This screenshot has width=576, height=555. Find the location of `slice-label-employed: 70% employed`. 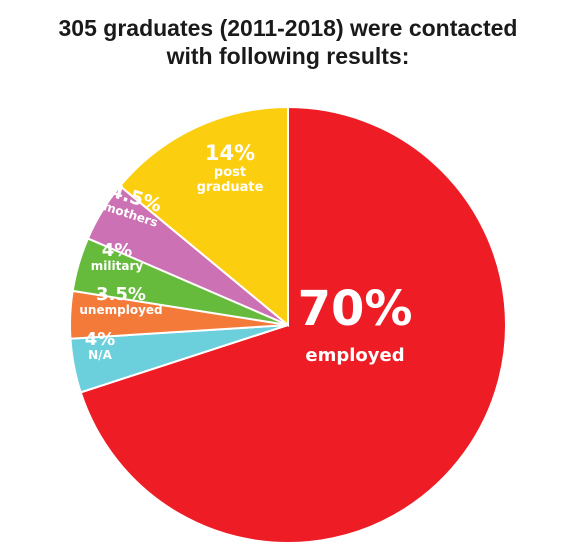

slice-label-employed: 70% employed is located at coordinates (355, 323).